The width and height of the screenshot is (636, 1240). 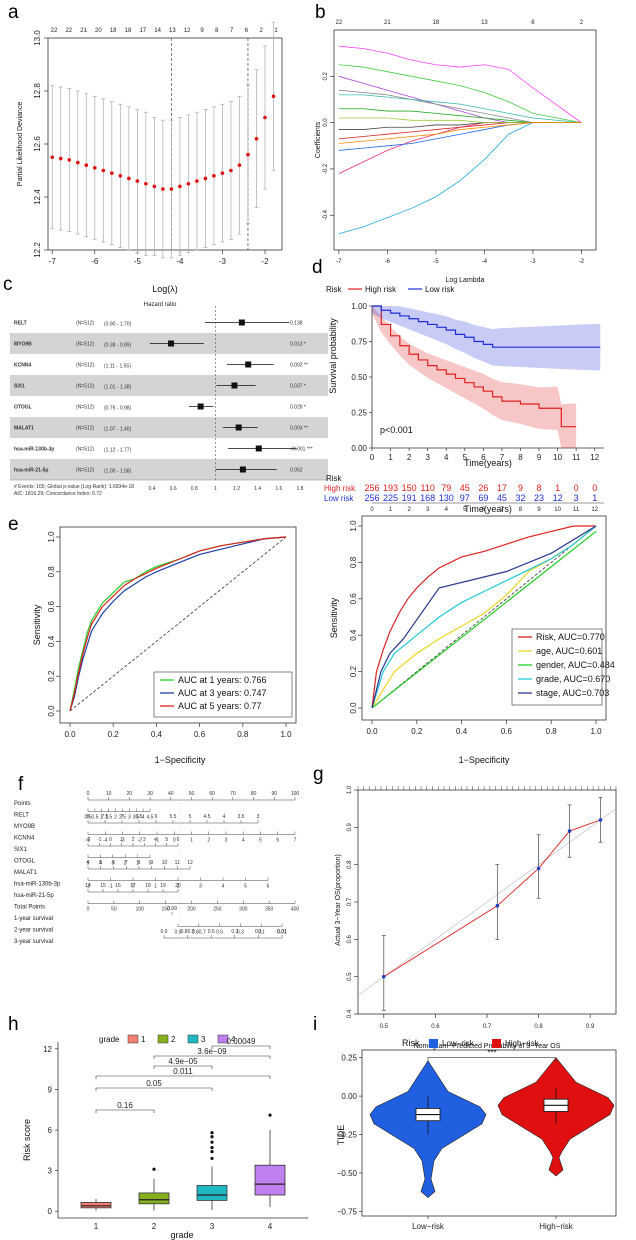 What do you see at coordinates (569, 651) in the screenshot?
I see `panel-e-right-legend-label: age, AUC=0.601` at bounding box center [569, 651].